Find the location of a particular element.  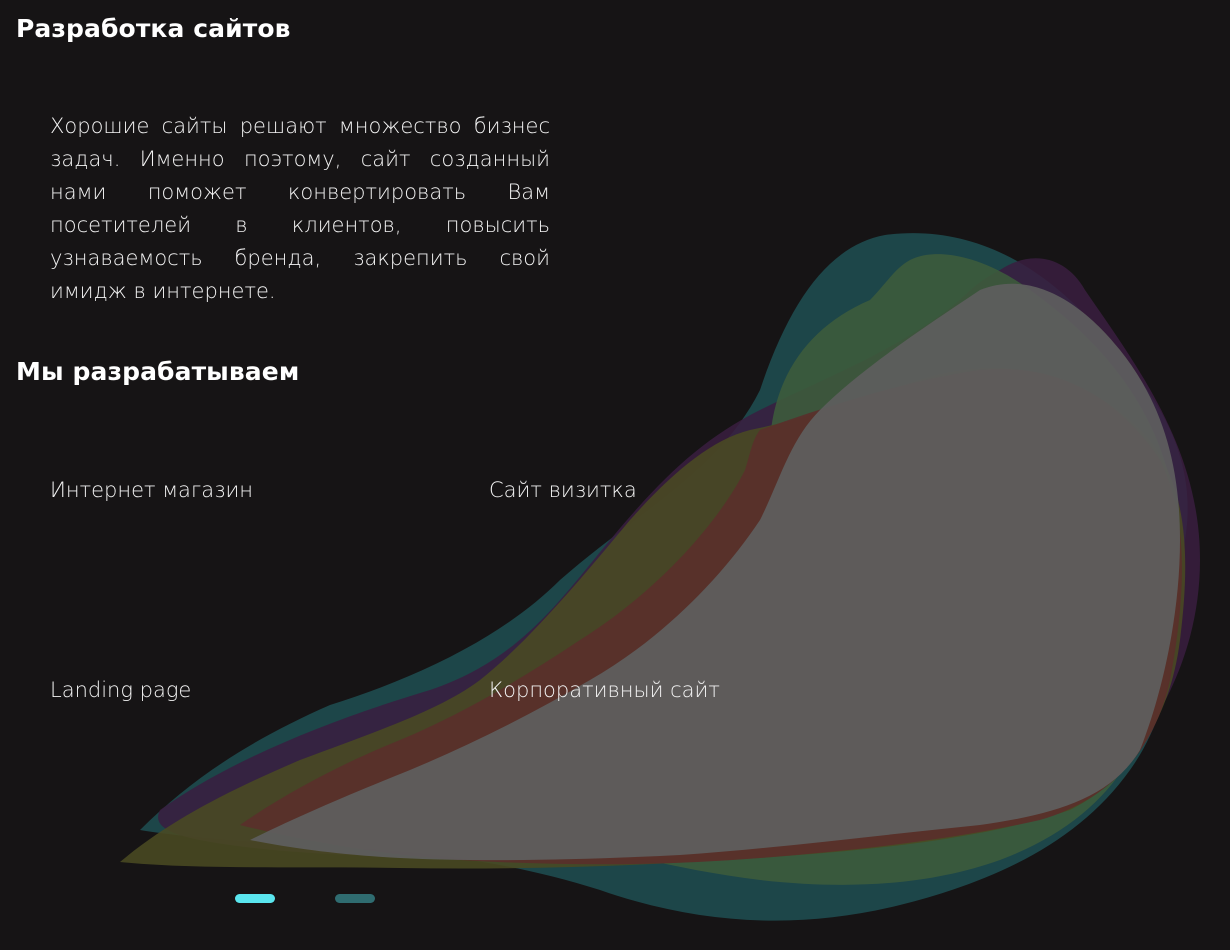

page-title: Разработка сайтов is located at coordinates (153, 28).